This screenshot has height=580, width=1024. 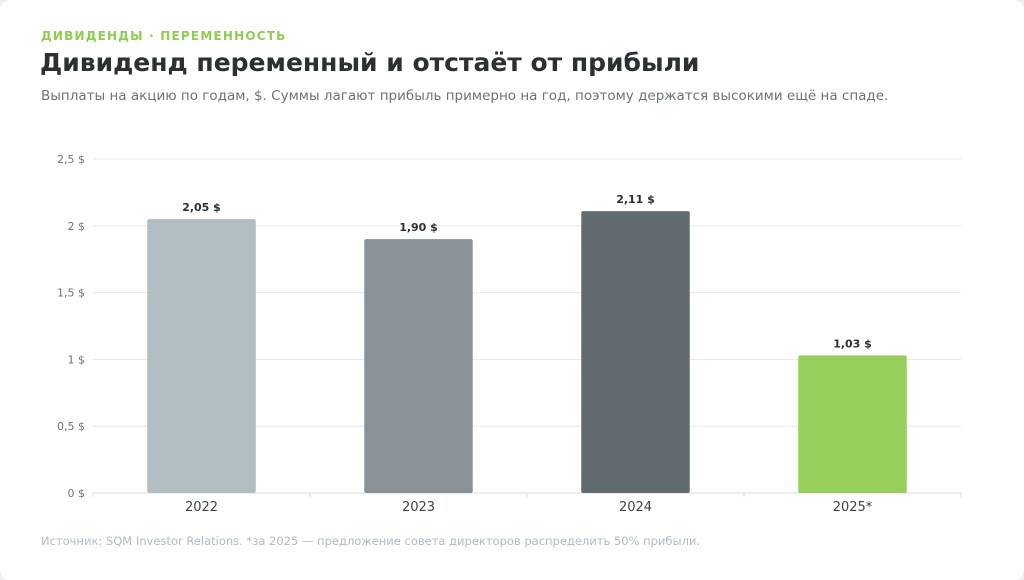 What do you see at coordinates (77, 493) in the screenshot?
I see `y-tick-label: 0 $` at bounding box center [77, 493].